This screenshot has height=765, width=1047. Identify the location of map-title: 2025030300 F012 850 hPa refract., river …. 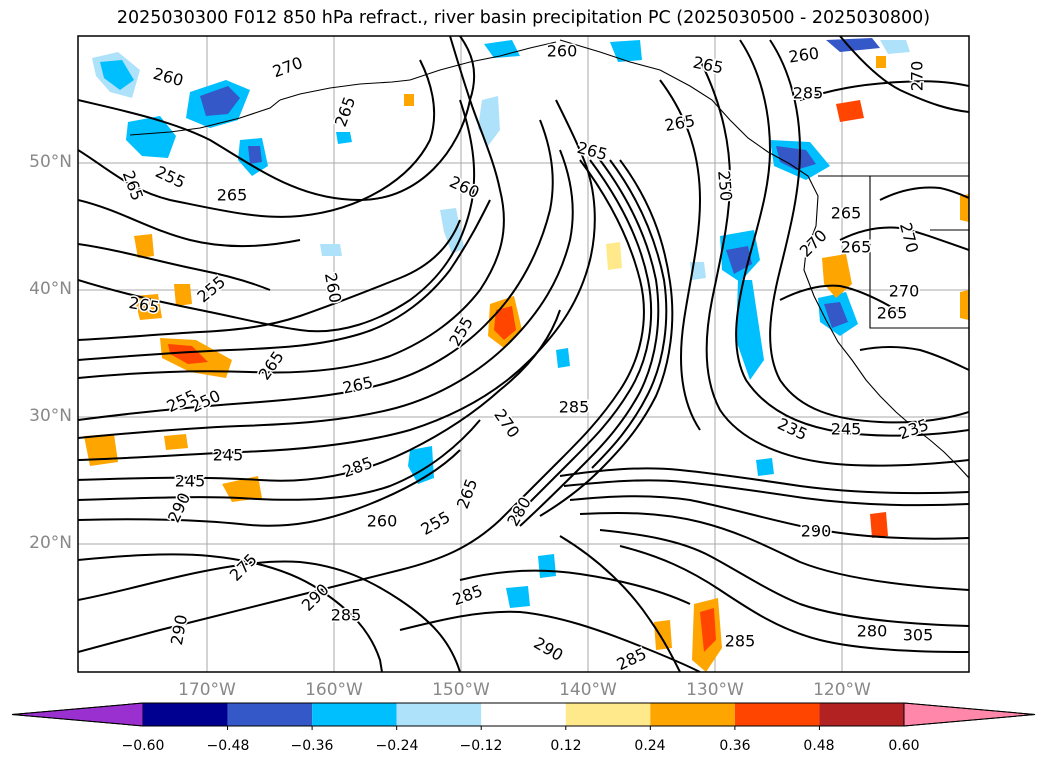
(523, 18).